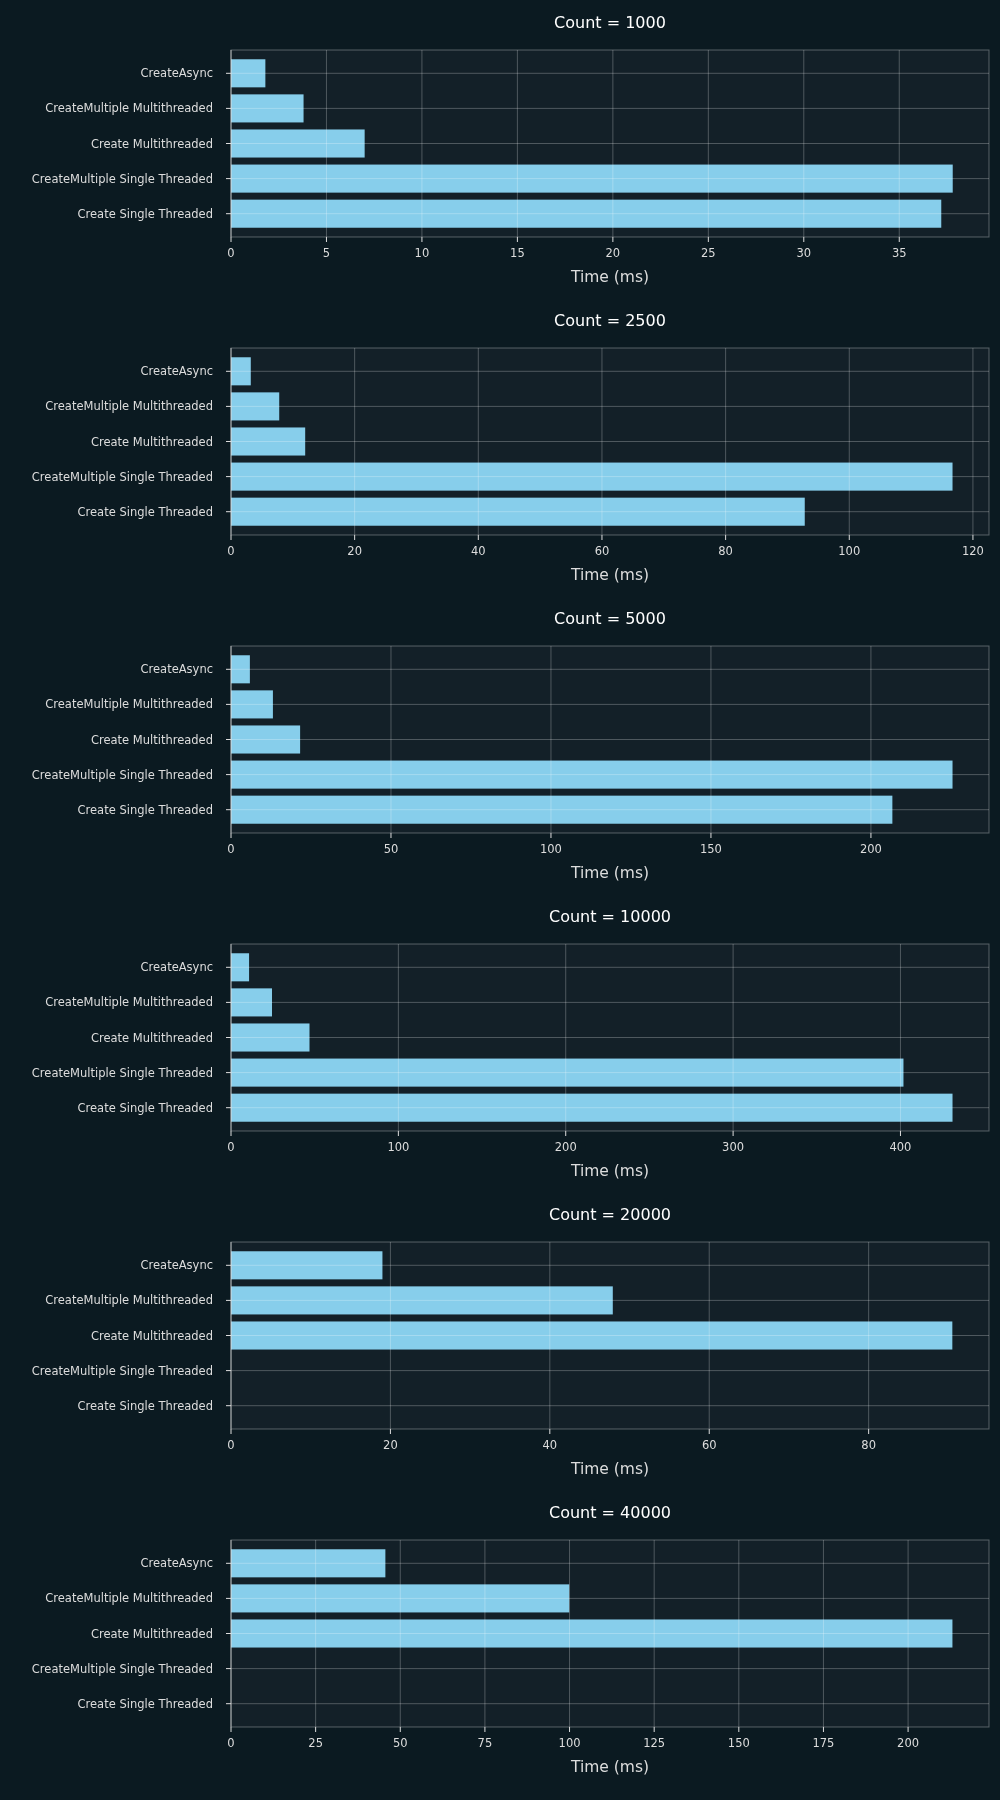 Image resolution: width=1000 pixels, height=1800 pixels. What do you see at coordinates (972, 551) in the screenshot?
I see `x-tick-label: 120` at bounding box center [972, 551].